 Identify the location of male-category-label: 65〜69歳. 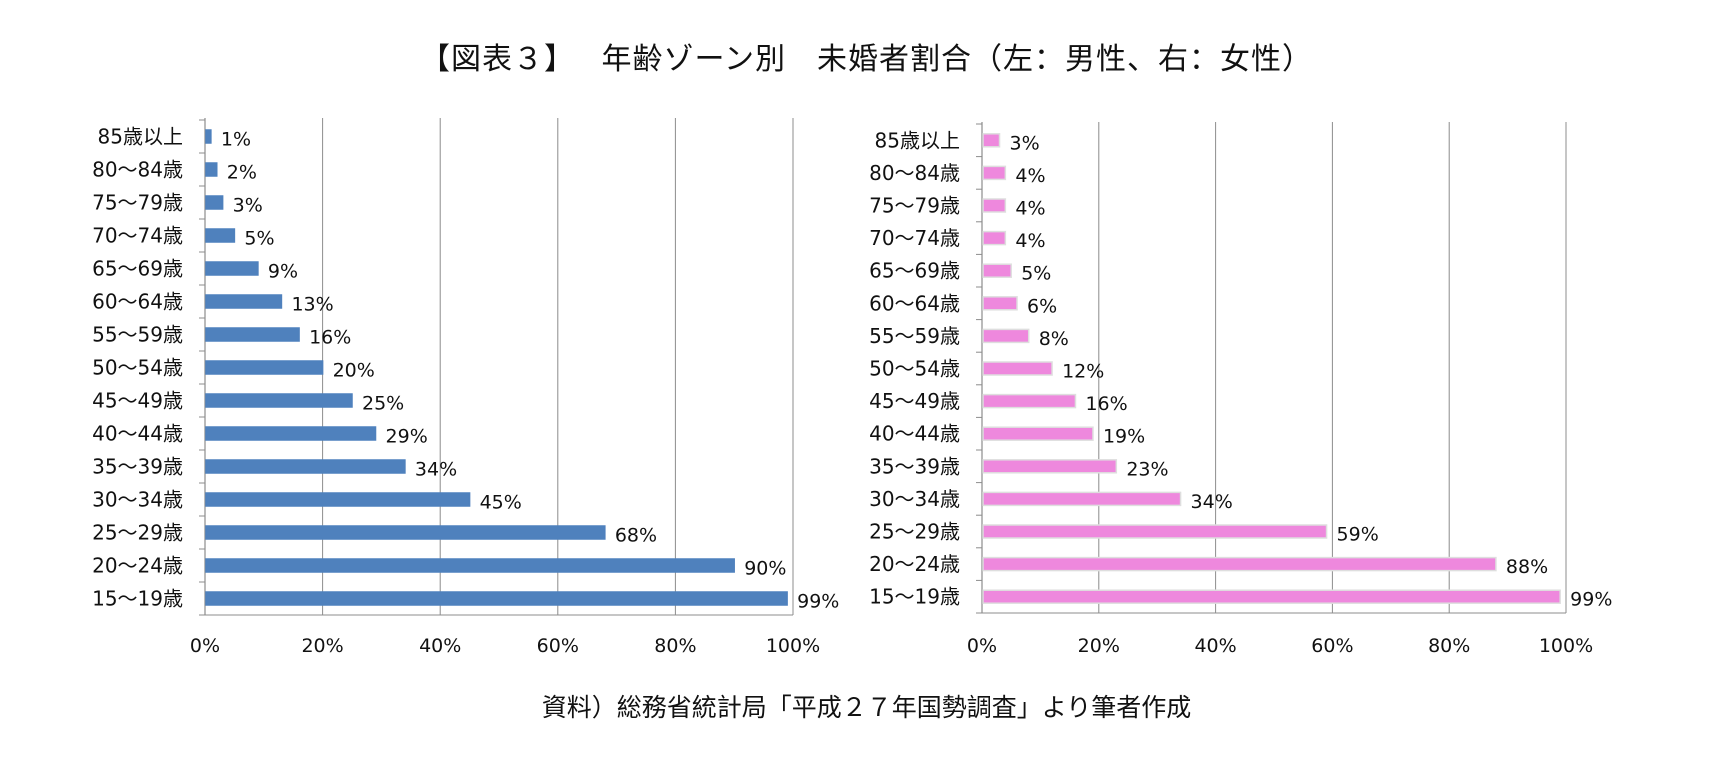
(137, 269).